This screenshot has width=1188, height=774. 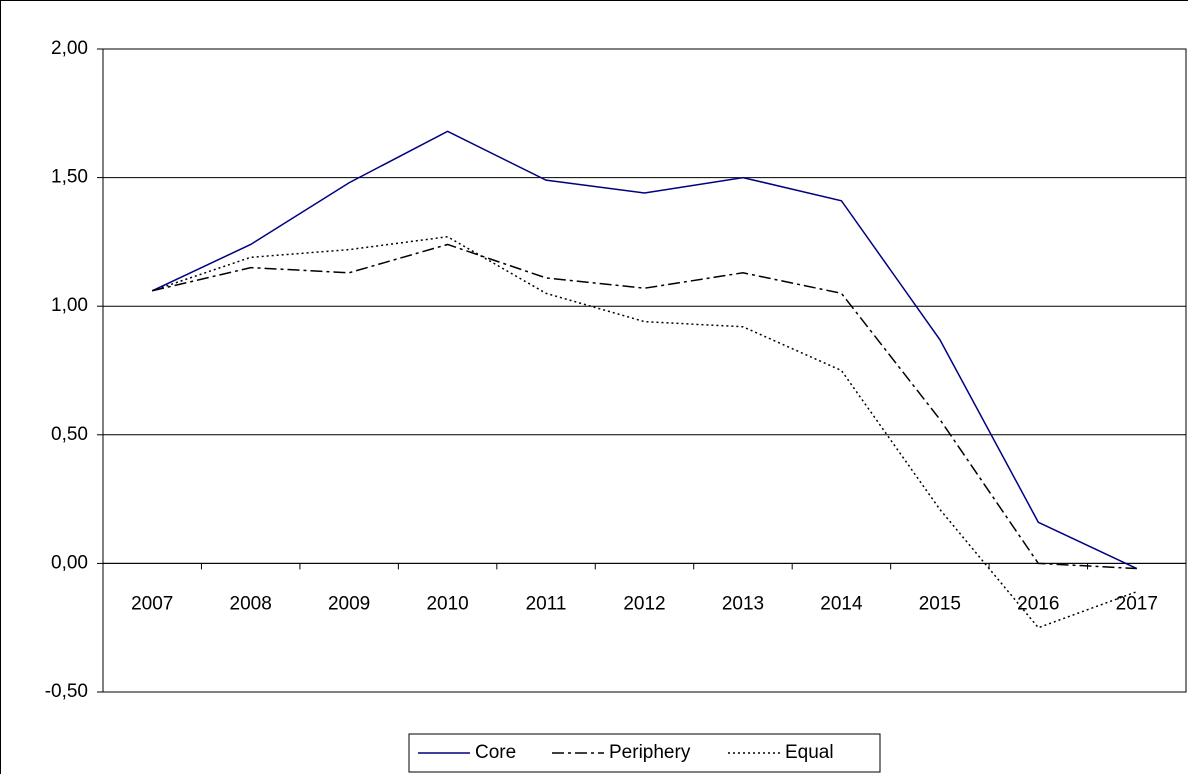 What do you see at coordinates (743, 603) in the screenshot?
I see `x-tick-label: 2013` at bounding box center [743, 603].